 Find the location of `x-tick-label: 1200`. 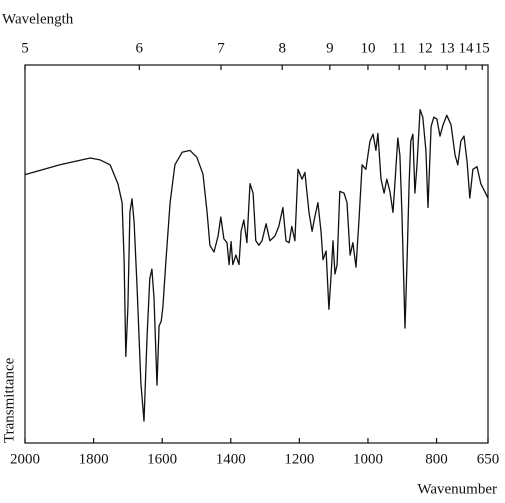

x-tick-label: 1200 is located at coordinates (299, 459).